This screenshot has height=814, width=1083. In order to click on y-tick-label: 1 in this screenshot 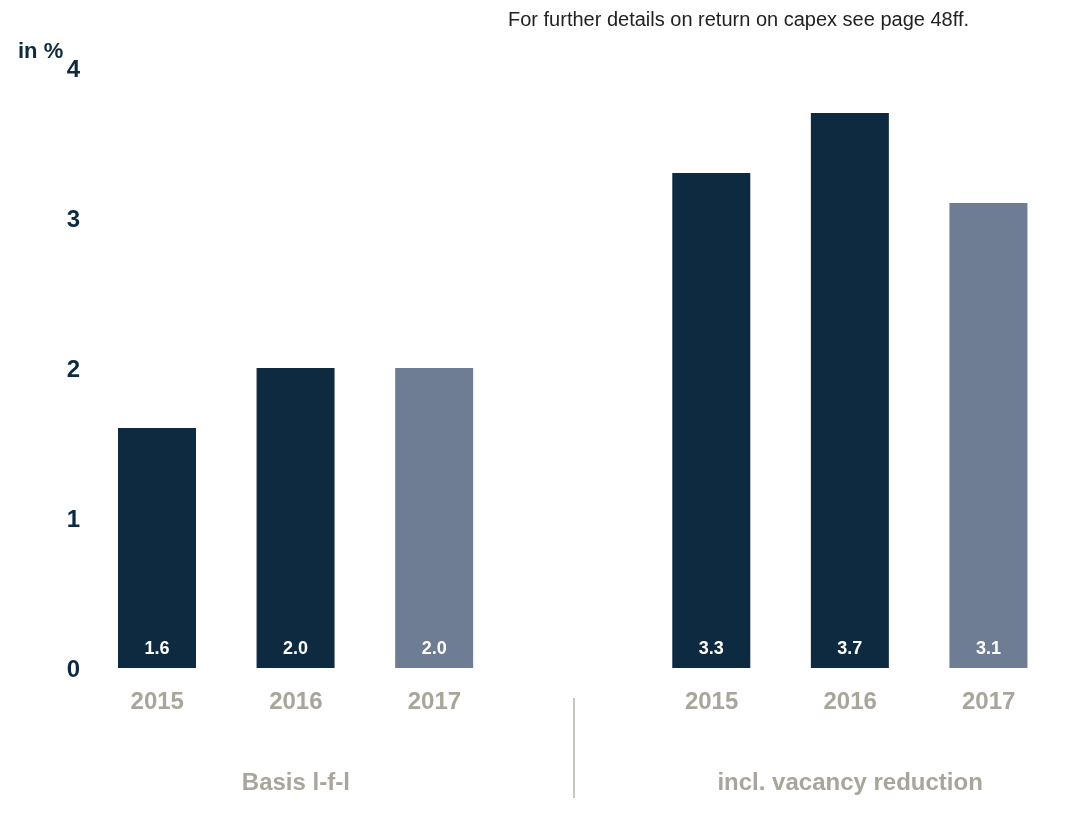, I will do `click(73, 518)`.